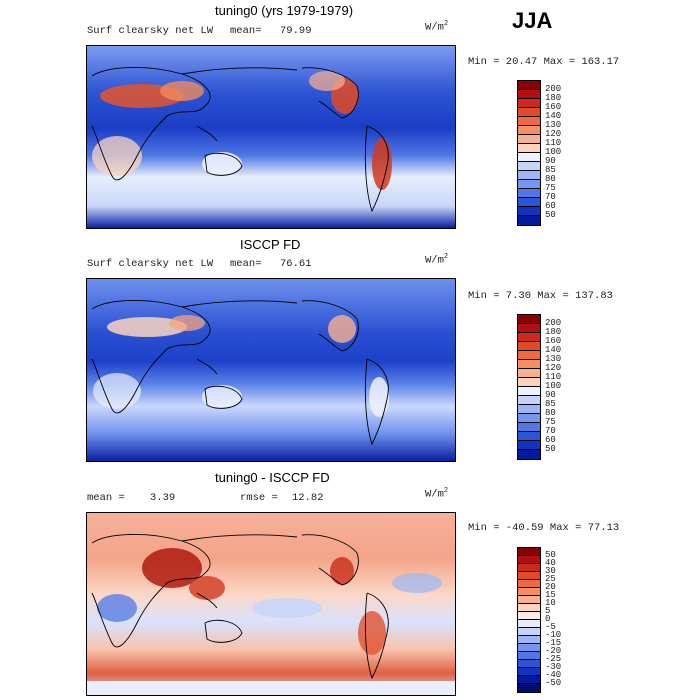 This screenshot has width=700, height=700. I want to click on colorbar-tick-label: 10, so click(550, 603).